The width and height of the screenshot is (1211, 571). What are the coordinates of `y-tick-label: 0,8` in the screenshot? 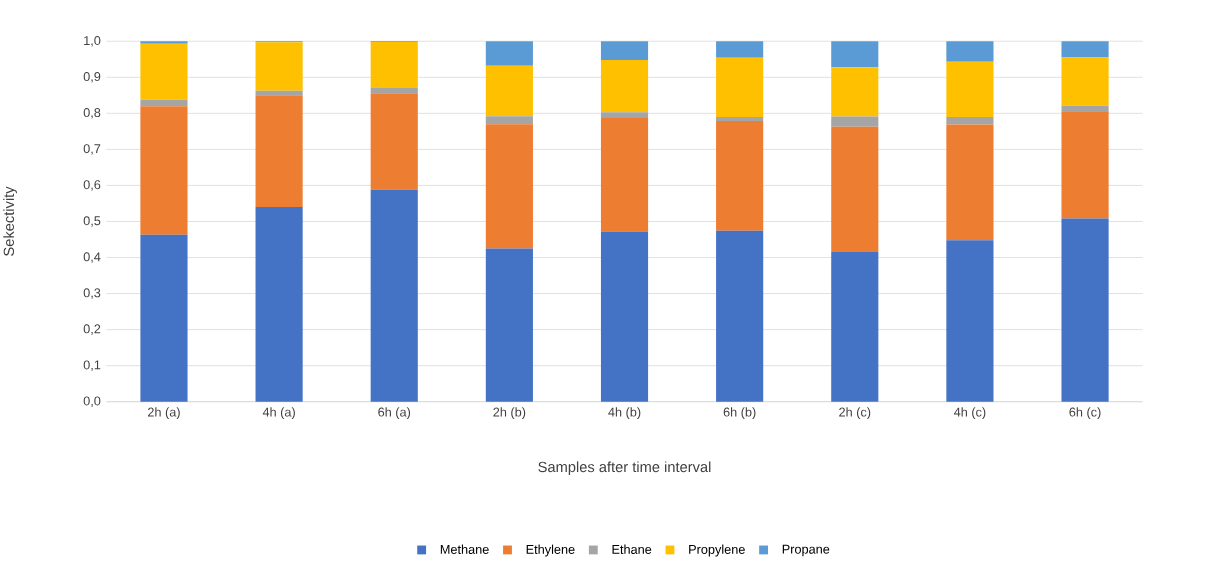 It's located at (92, 113).